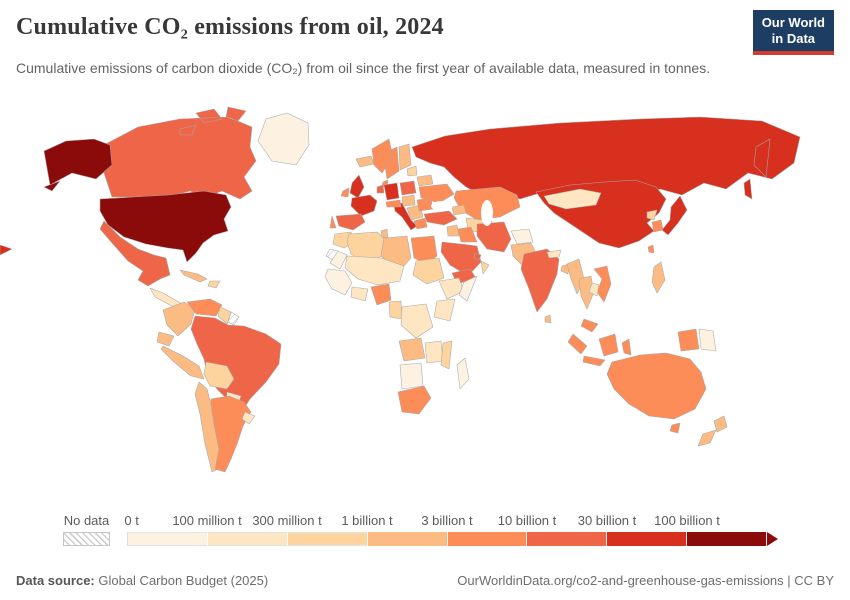 Image resolution: width=850 pixels, height=600 pixels. I want to click on legend-tick-label: 30 billion t, so click(607, 520).